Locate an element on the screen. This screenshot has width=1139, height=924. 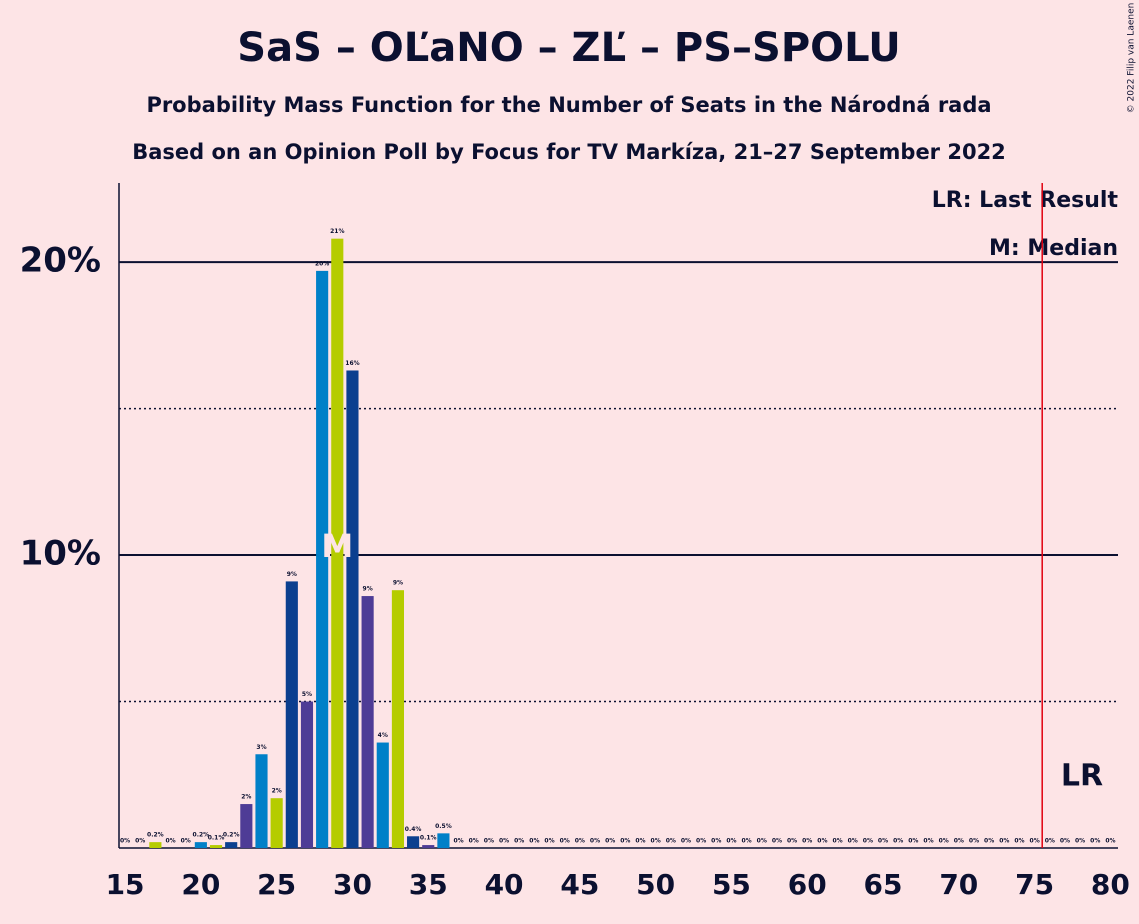
x-tick-label: 55 is located at coordinates (731, 884).